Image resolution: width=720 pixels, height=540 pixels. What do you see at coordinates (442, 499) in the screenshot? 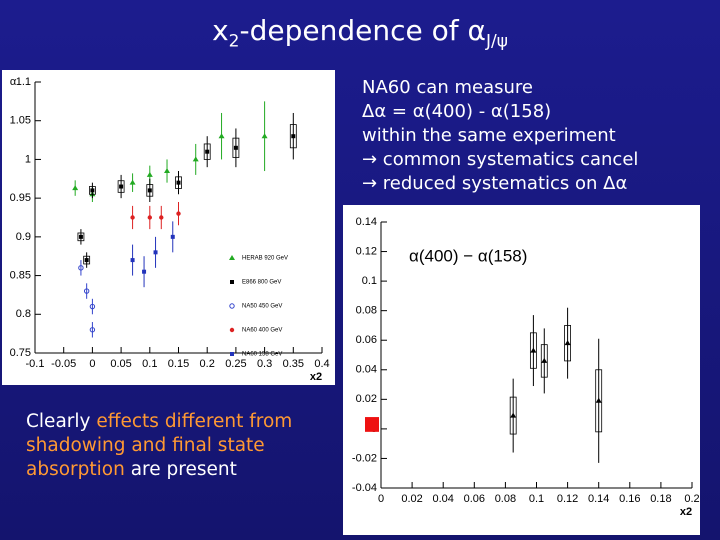
I see `x-tick-label: 0.04` at bounding box center [442, 499].